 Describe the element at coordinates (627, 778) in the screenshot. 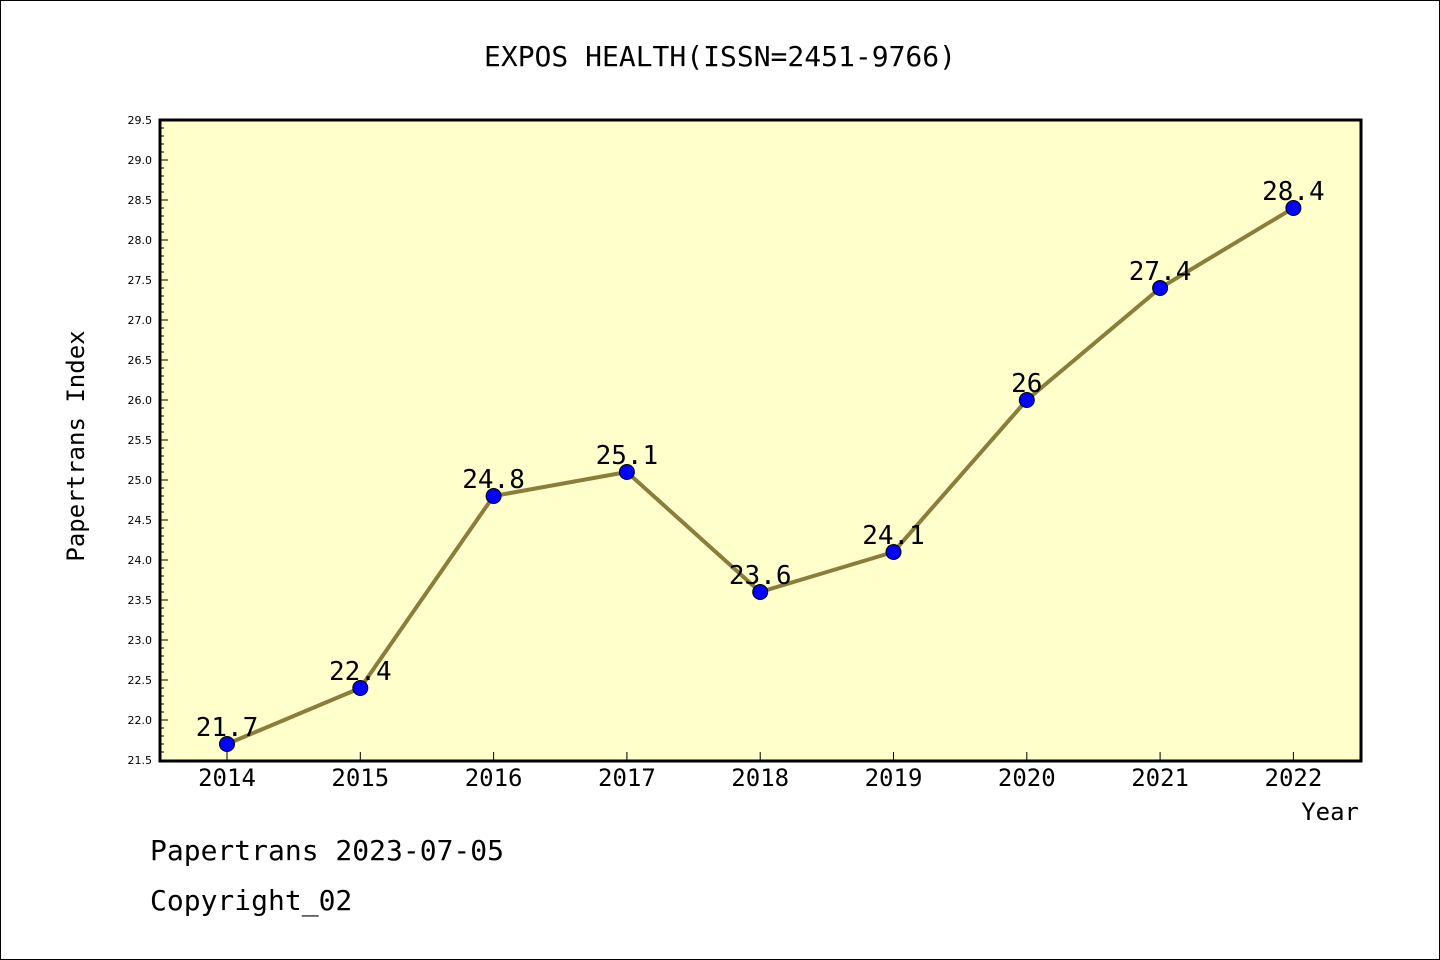

I see `x-tick-label: 2017` at that location.